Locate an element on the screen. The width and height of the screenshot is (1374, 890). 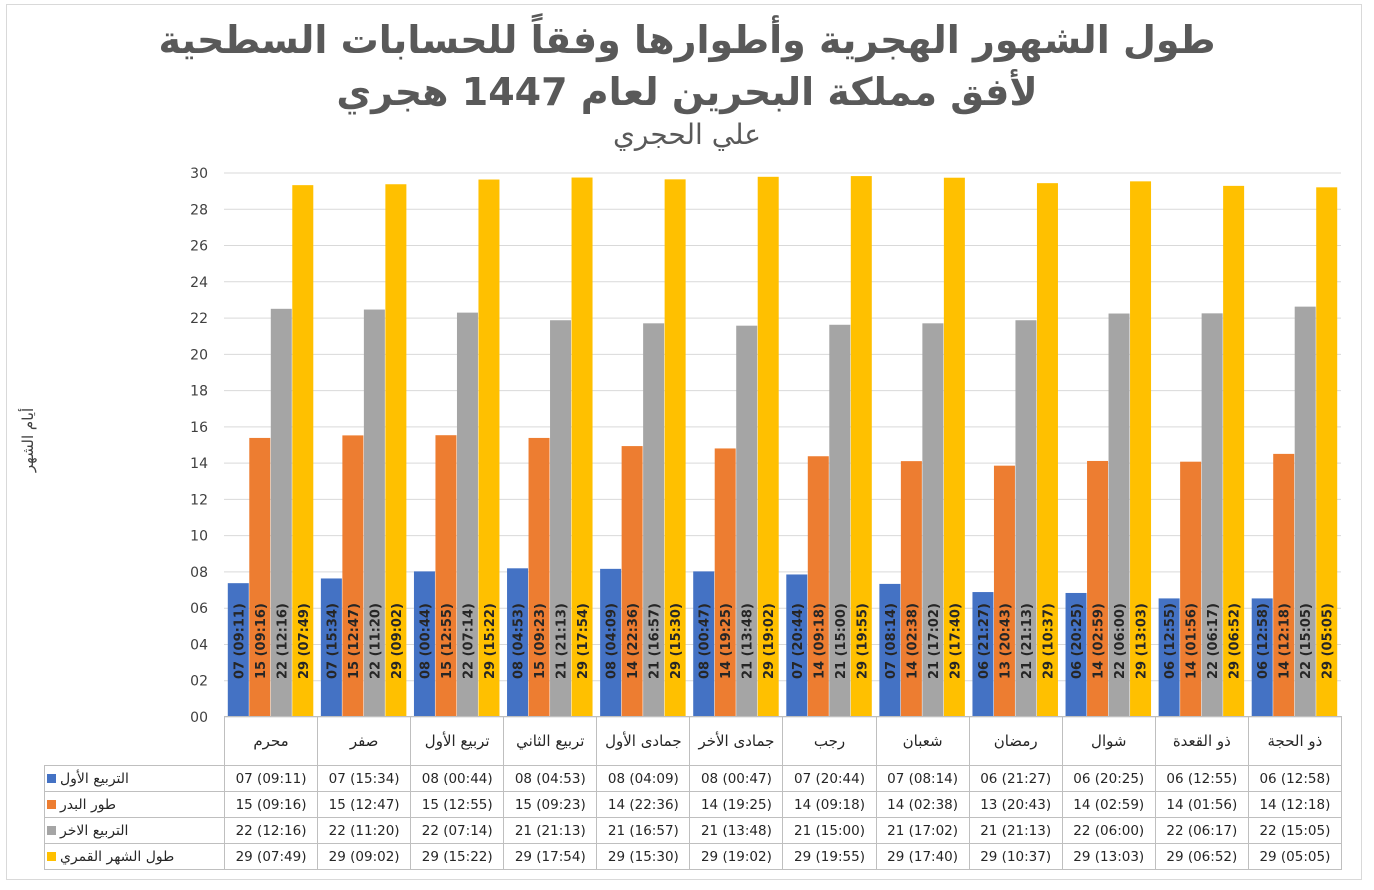
table-cell: 14 (12:18) is located at coordinates (1294, 804).